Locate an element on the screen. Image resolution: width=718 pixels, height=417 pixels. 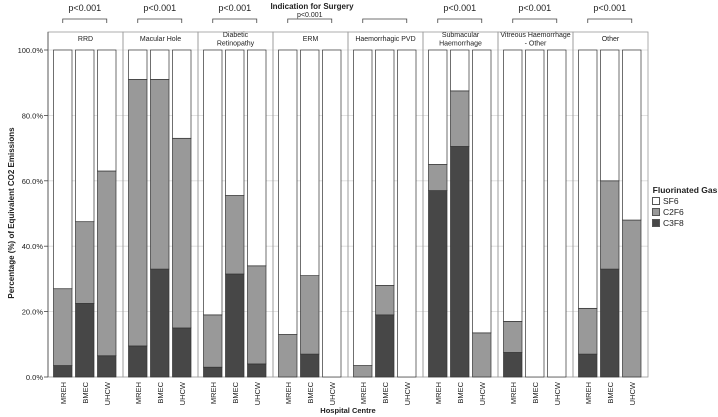
panel-label: Haemorrhage is located at coordinates (460, 44).